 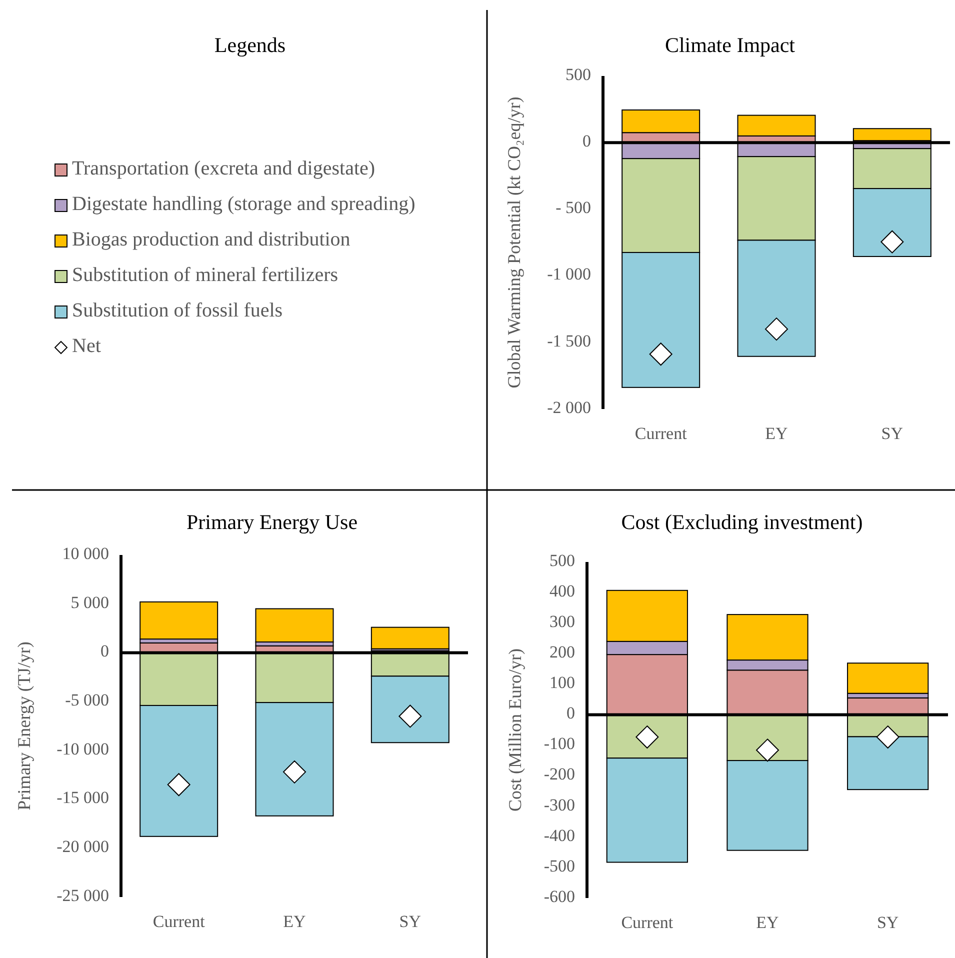 I want to click on y-tick-label: -2 000, so click(x=569, y=407).